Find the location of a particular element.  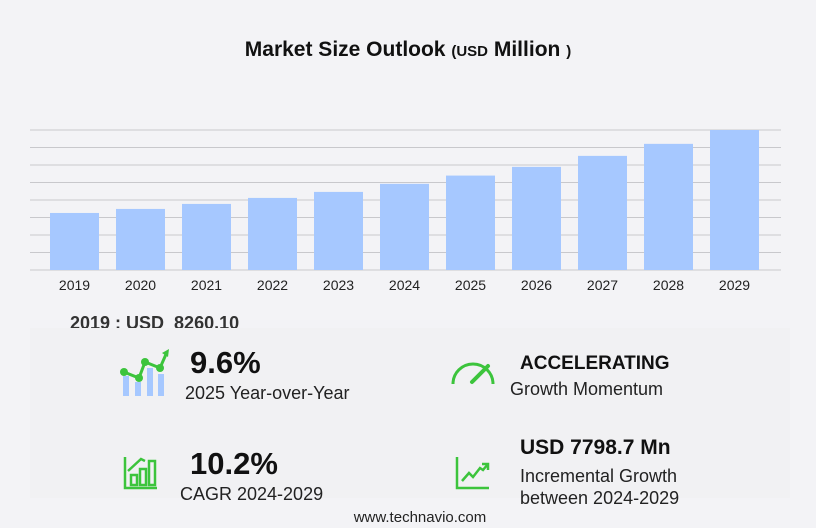

momentum-value: ACCELERATING is located at coordinates (595, 363).